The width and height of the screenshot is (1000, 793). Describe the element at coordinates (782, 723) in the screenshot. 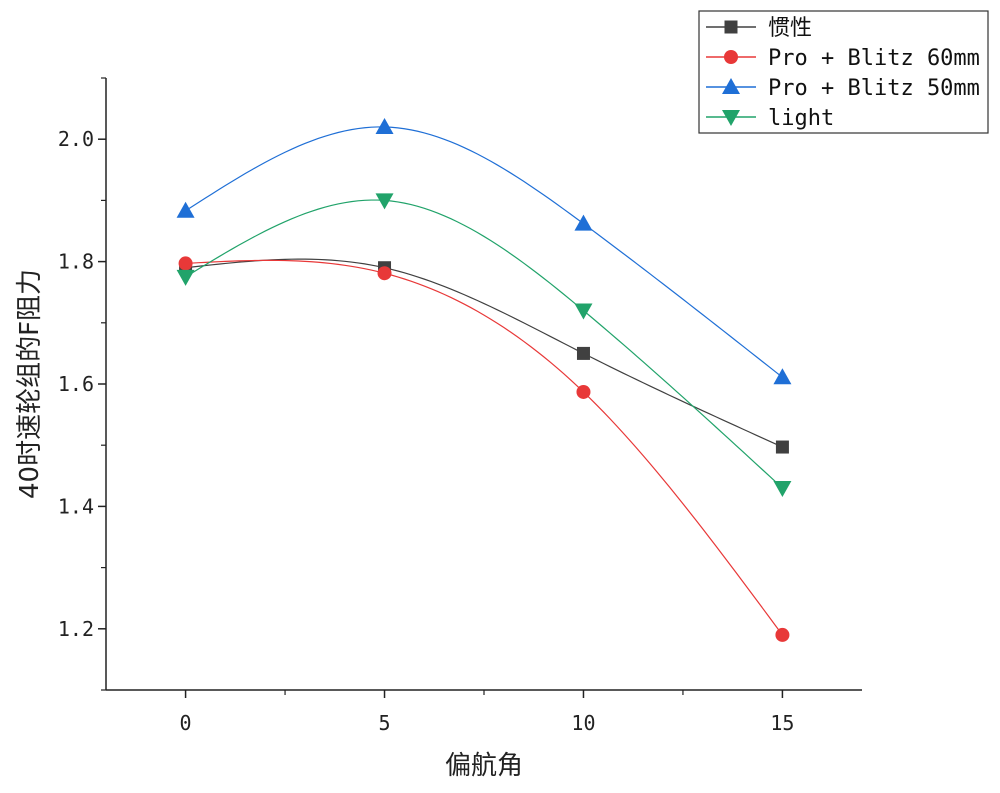

I see `x-tick-label: 15` at that location.